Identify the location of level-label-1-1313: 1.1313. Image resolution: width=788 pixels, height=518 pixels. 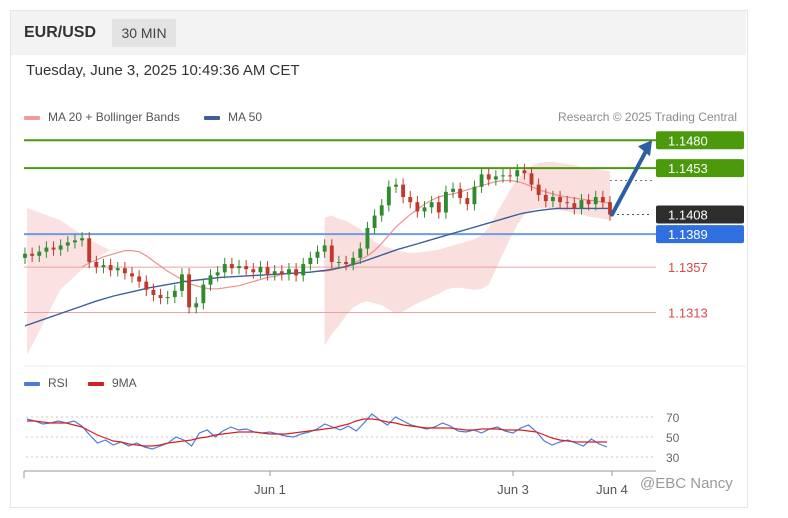
(688, 313).